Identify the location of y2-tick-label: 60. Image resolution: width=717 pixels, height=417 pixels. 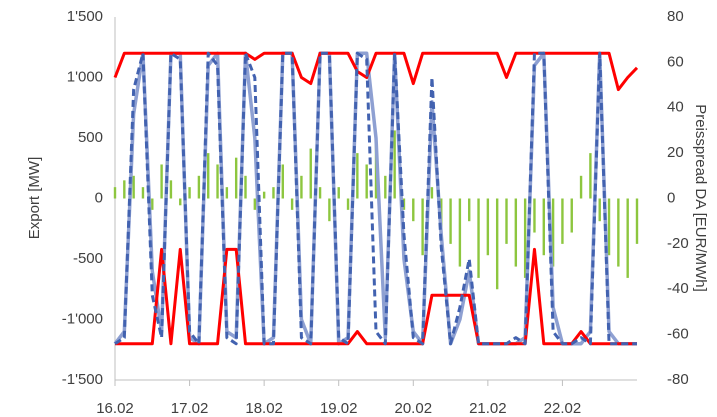
(675, 61).